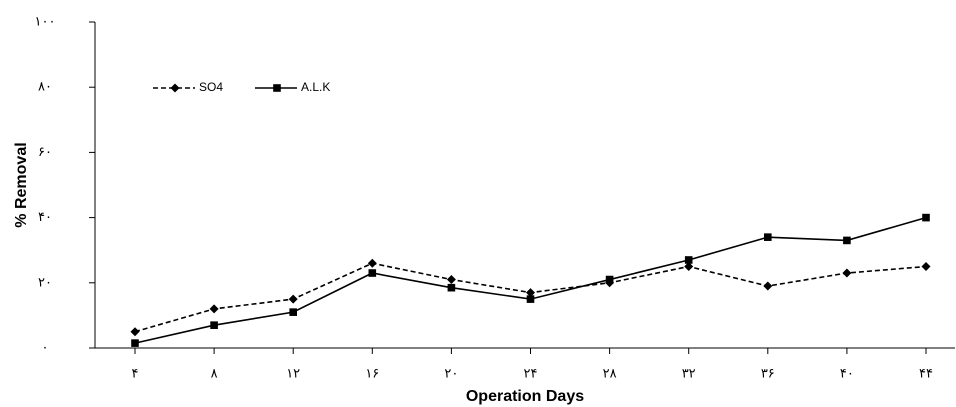 The image size is (956, 407). What do you see at coordinates (135, 374) in the screenshot?
I see `x-tick-label: ۴` at bounding box center [135, 374].